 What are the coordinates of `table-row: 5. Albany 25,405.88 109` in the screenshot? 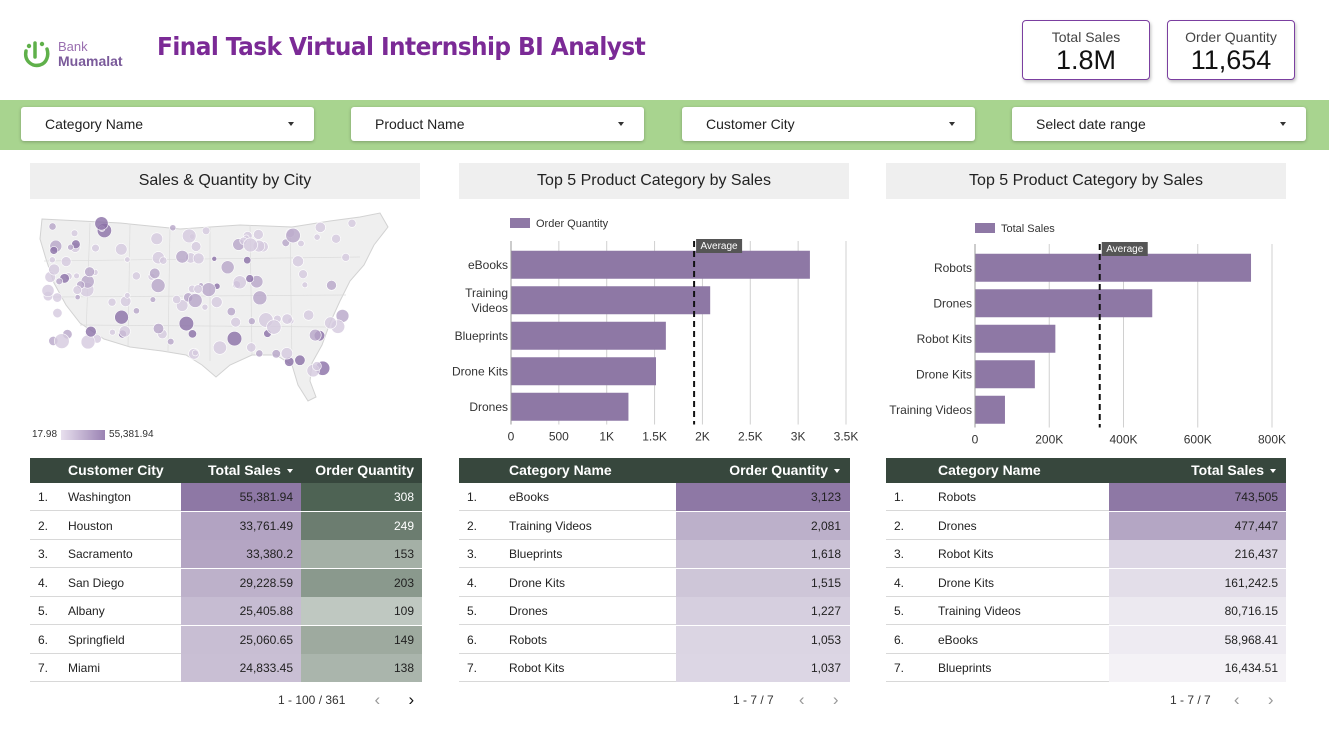 It's located at (226, 611).